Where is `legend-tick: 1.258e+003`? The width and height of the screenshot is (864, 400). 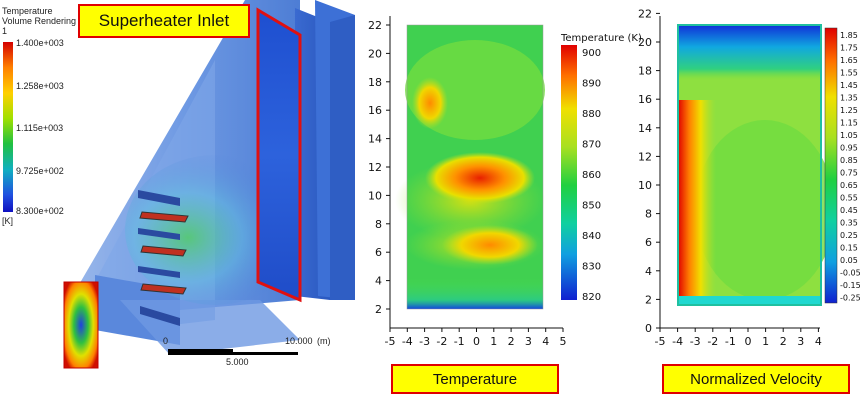
legend-tick: 1.258e+003 is located at coordinates (40, 86).